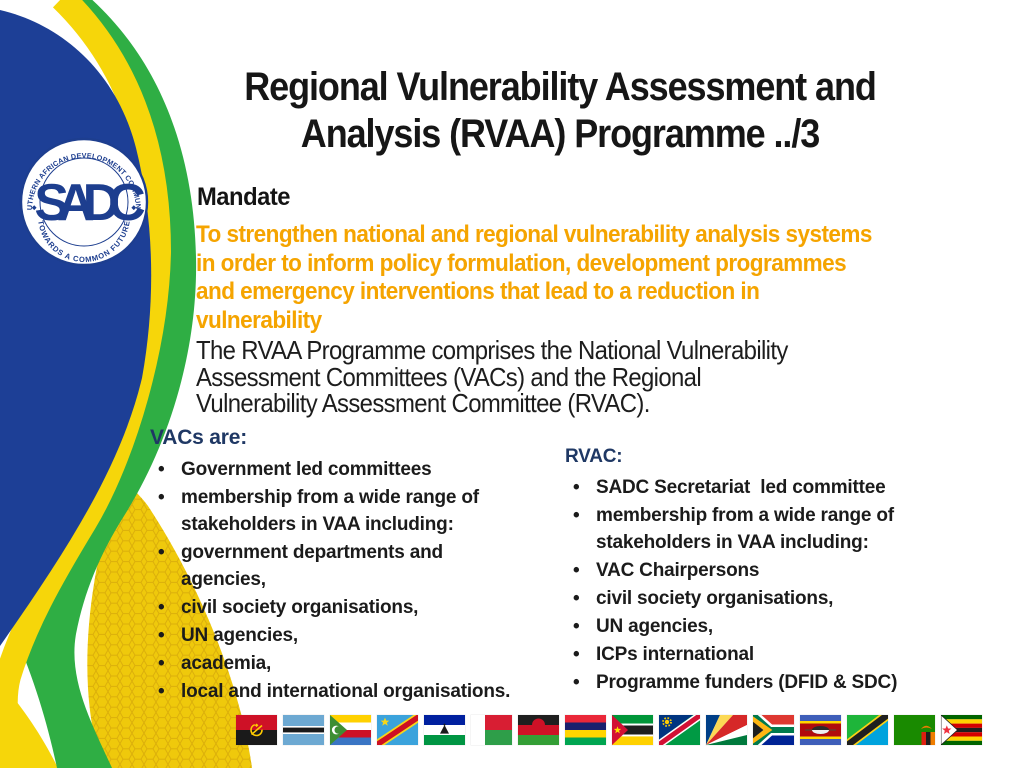  I want to click on flag-madagascar-icon, so click(491, 730).